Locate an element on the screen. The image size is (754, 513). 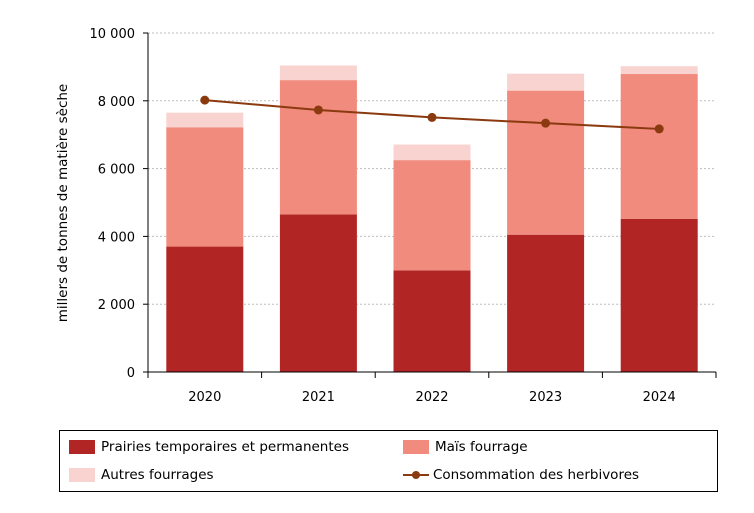
consumption-line is located at coordinates (432, 114).